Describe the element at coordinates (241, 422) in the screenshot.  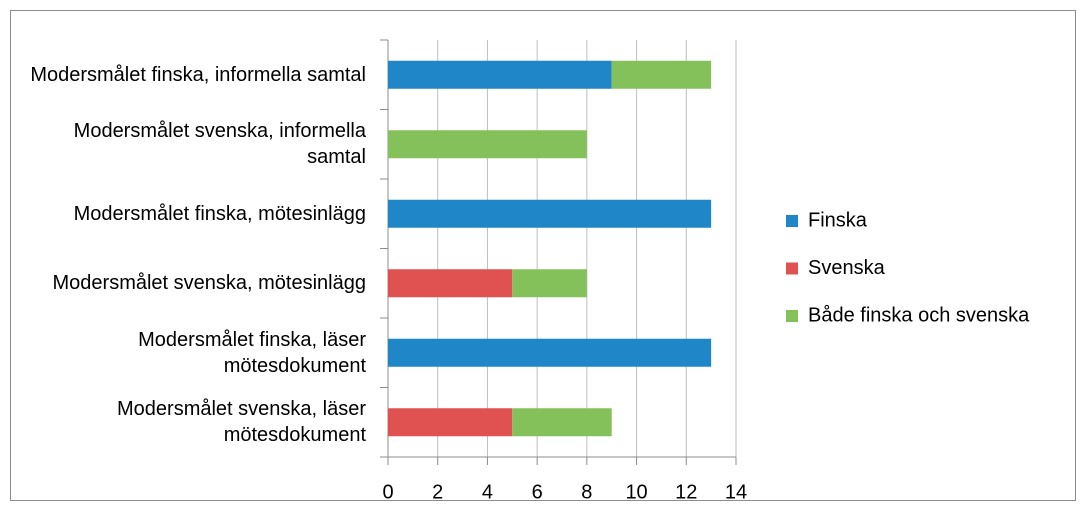
I see `category-label: Modersmålet svenska, läser mötesdokument` at that location.